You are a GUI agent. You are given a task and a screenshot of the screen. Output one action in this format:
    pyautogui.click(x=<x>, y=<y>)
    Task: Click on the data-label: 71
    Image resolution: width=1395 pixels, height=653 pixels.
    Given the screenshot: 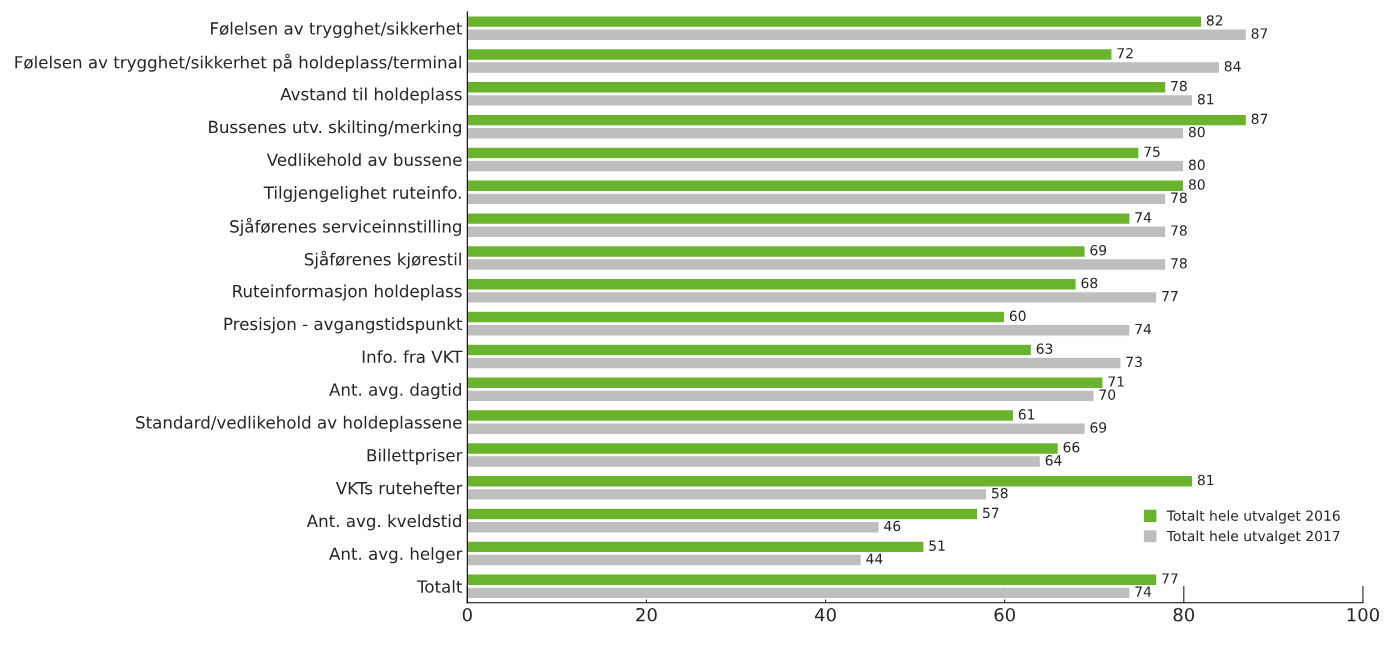 What is the action you would take?
    pyautogui.click(x=1116, y=381)
    